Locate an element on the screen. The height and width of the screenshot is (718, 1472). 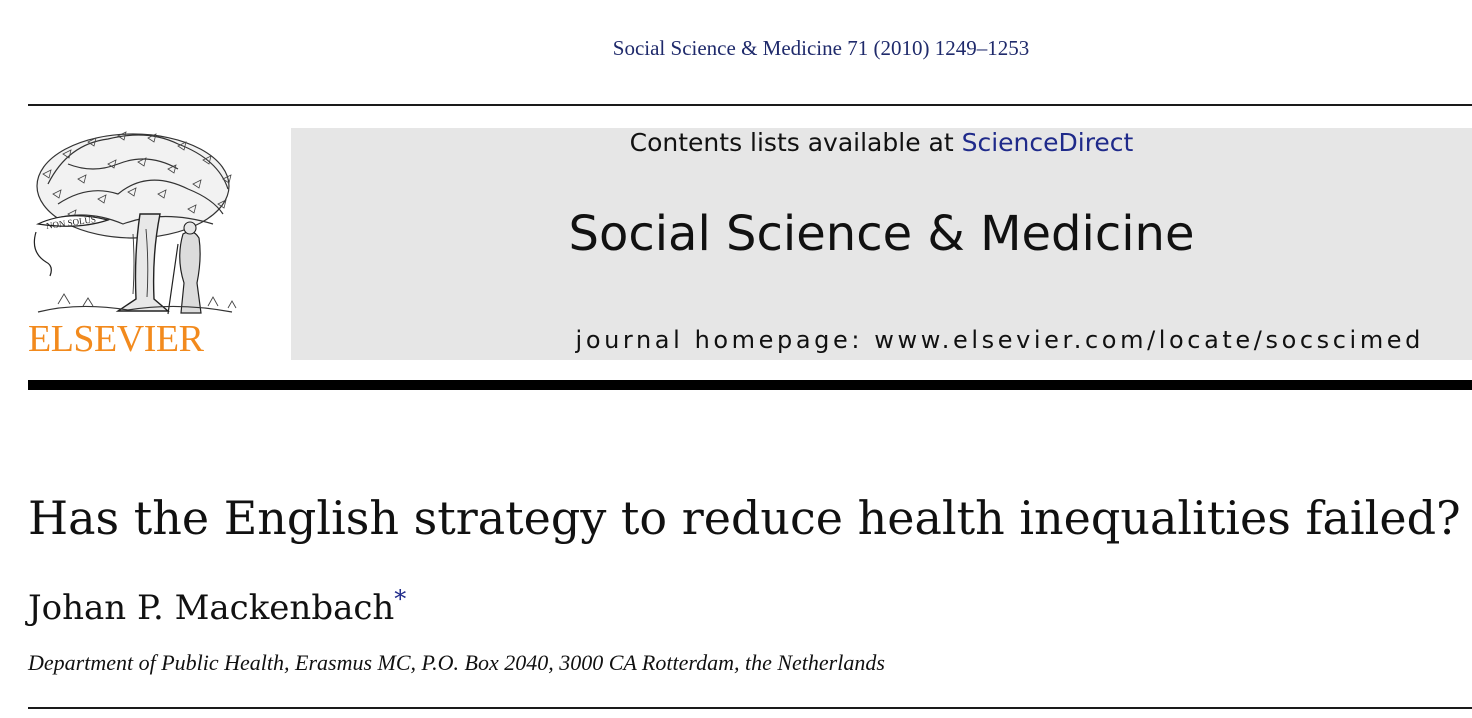
author-name: Johan P. Mackenbach is located at coordinates (211, 608).